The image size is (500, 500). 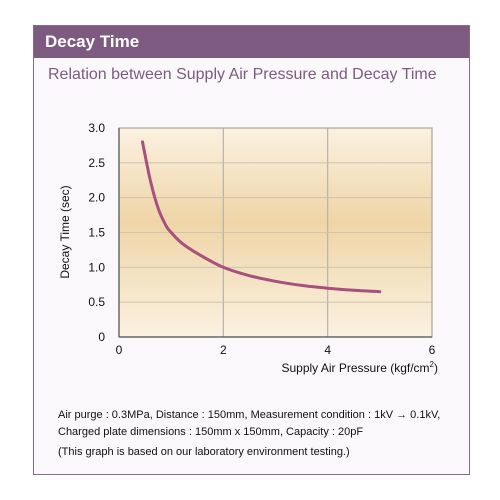 What do you see at coordinates (251, 42) in the screenshot?
I see `panel-header: Decay Time` at bounding box center [251, 42].